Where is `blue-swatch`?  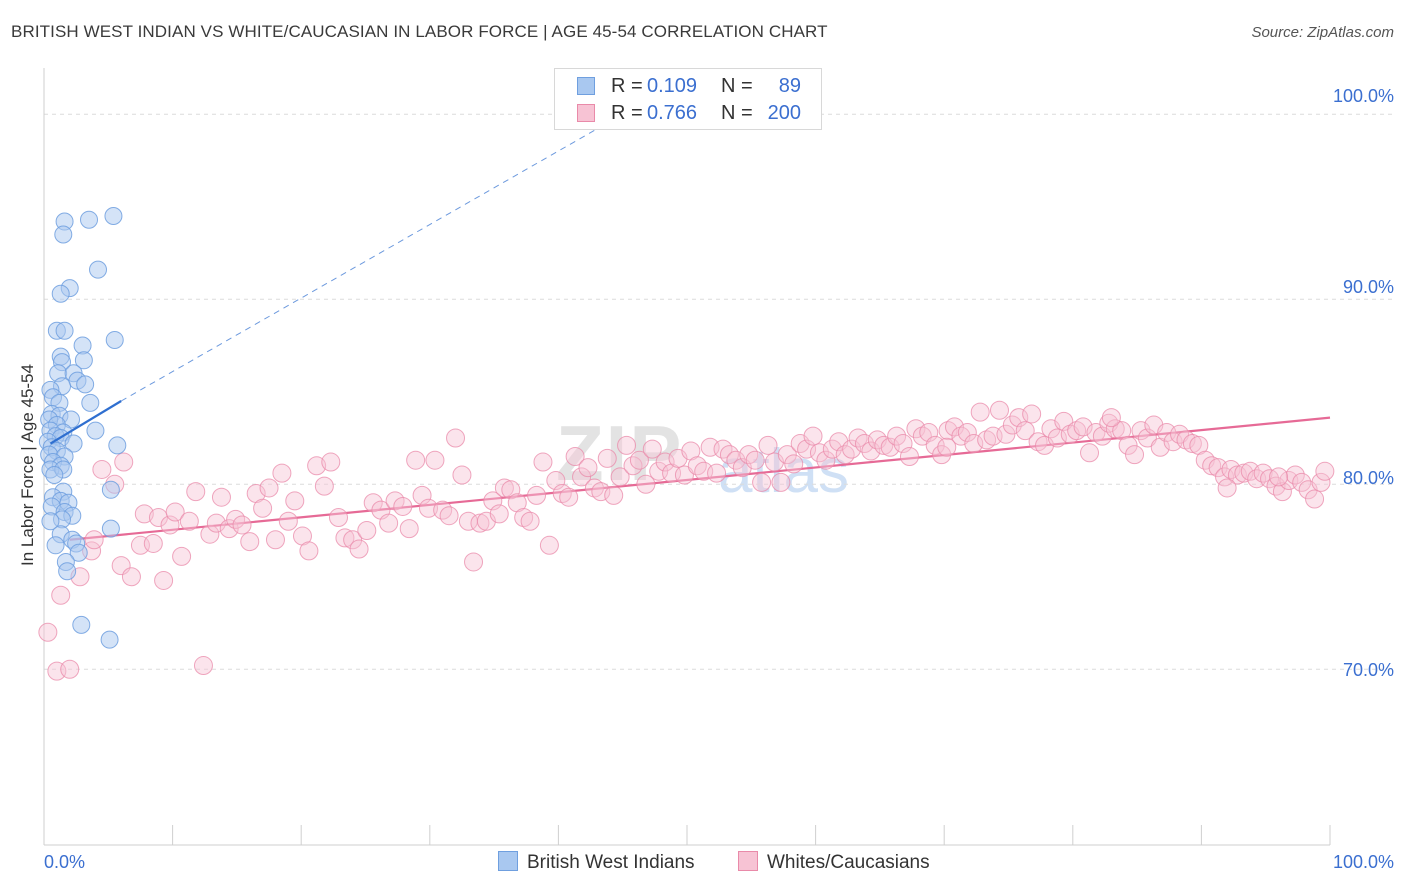 blue-swatch is located at coordinates (586, 86).